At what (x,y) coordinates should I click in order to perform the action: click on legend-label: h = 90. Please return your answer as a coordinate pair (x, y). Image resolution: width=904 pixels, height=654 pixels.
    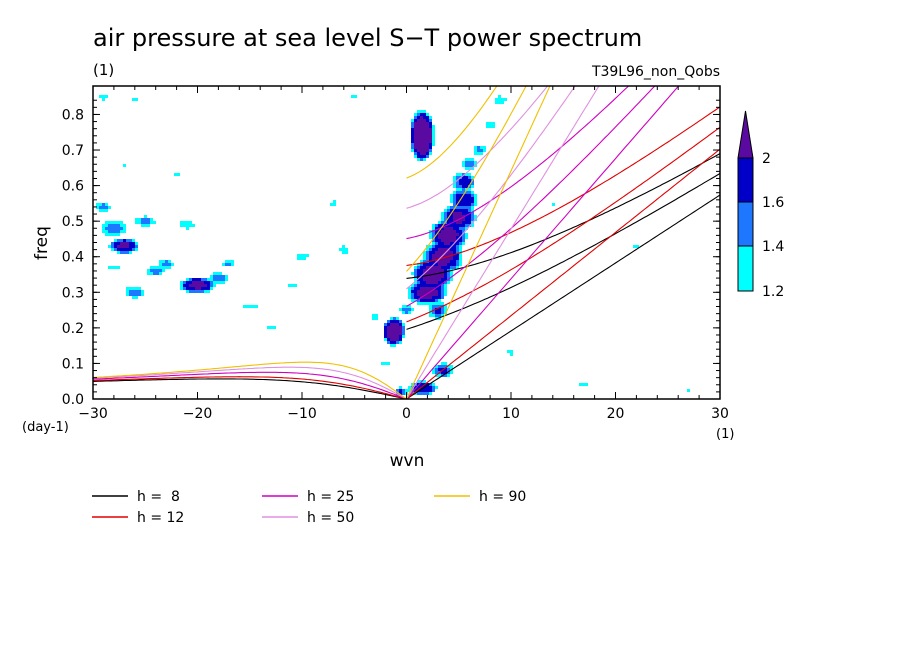
    Looking at the image, I should click on (502, 497).